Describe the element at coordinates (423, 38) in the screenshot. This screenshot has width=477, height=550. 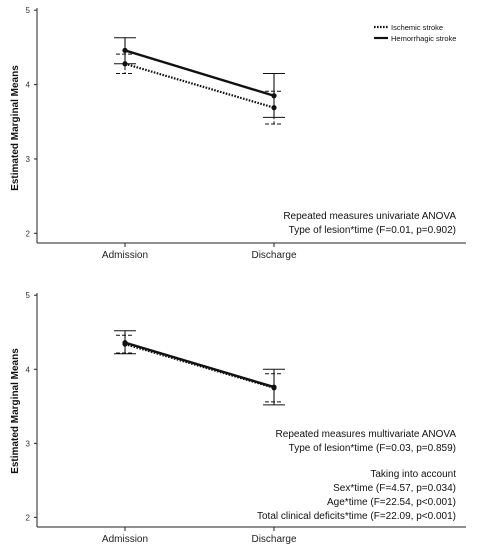
I see `legend-label: Hemorrhagic stroke` at that location.